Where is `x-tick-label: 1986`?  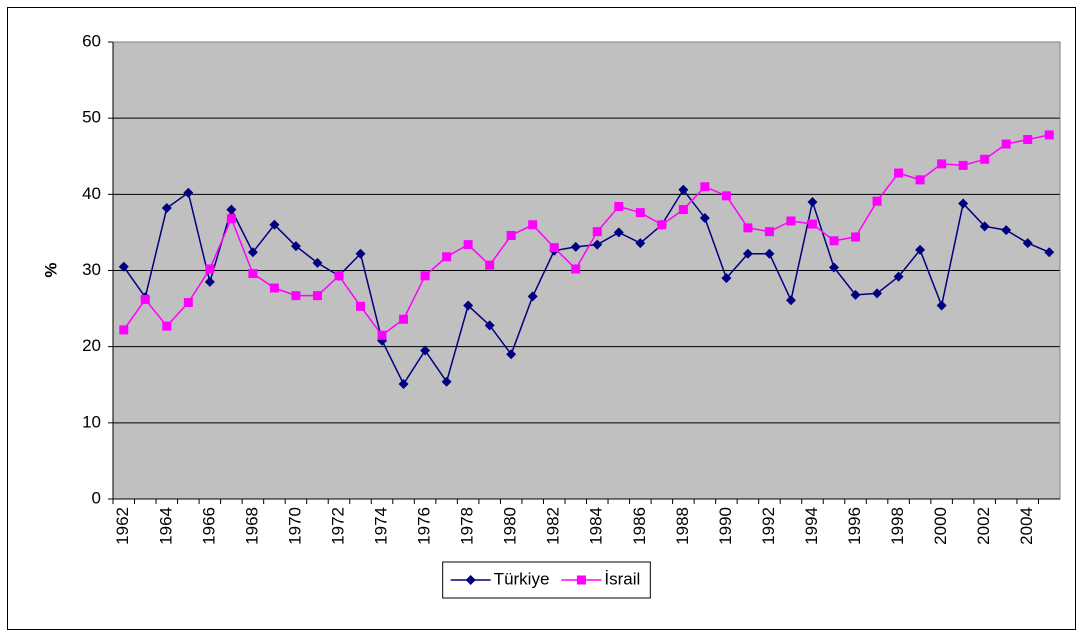 x-tick-label: 1986 is located at coordinates (639, 526).